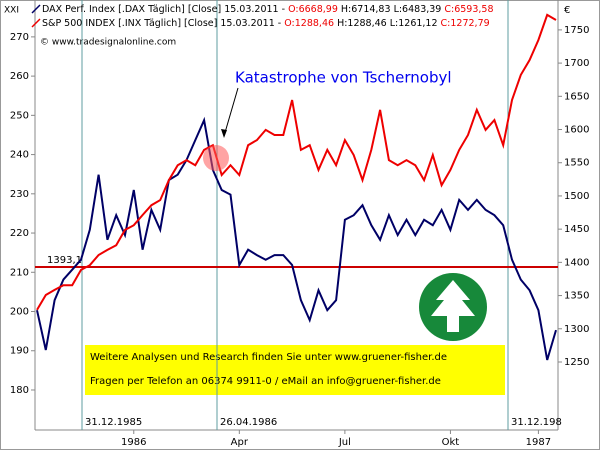 This screenshot has width=600, height=450. Describe the element at coordinates (576, 63) in the screenshot. I see `y2-tick-label: 1700` at that location.